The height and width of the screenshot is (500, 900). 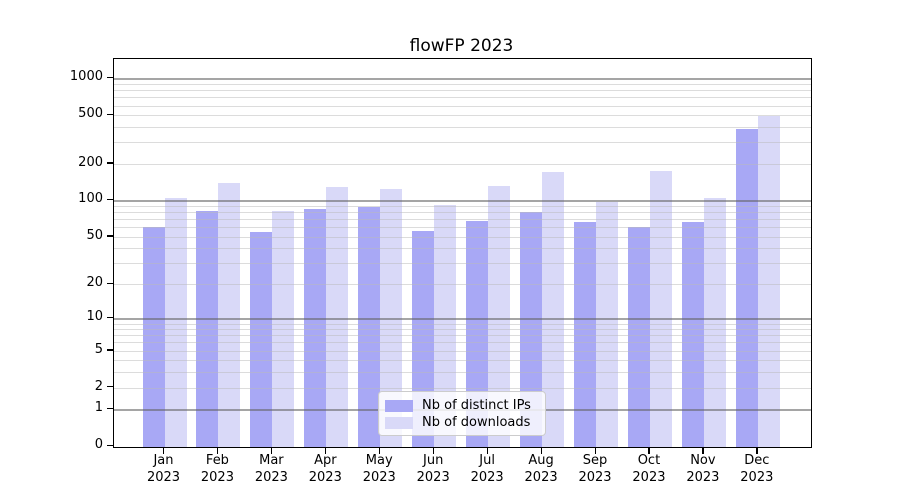 I want to click on x-tick-label-oct: Oct 2023, so click(x=649, y=469).